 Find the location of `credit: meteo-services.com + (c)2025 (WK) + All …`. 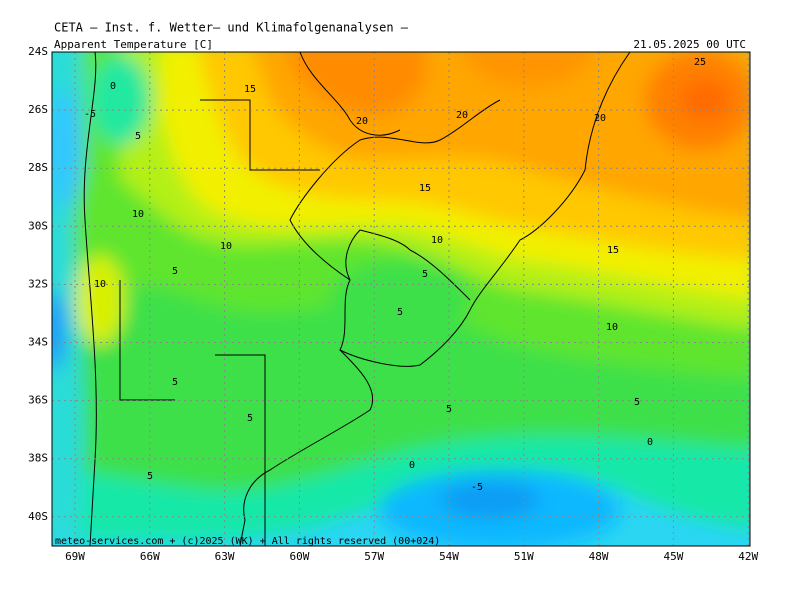

credit: meteo-services.com + (c)2025 (WK) + All … is located at coordinates (247, 541).